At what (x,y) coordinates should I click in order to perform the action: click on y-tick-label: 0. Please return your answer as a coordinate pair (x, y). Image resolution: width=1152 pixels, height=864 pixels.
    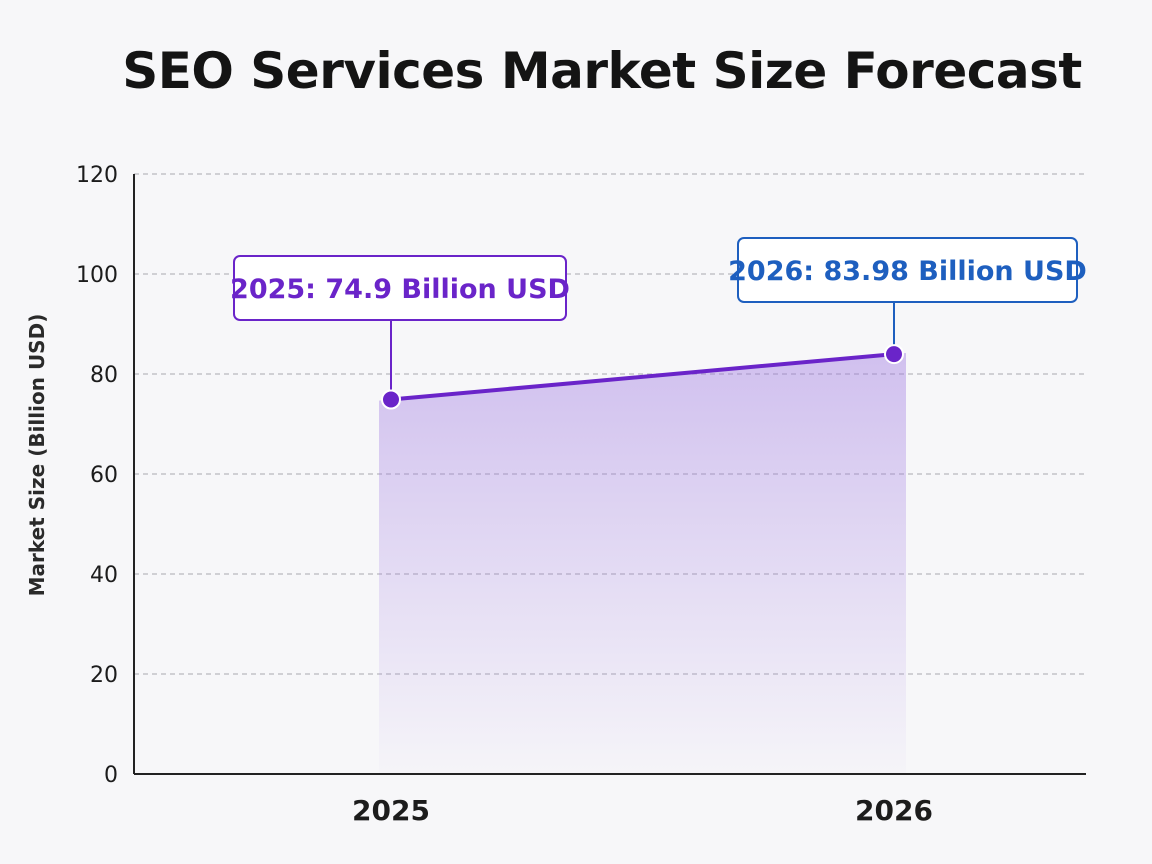
    Looking at the image, I should click on (111, 775).